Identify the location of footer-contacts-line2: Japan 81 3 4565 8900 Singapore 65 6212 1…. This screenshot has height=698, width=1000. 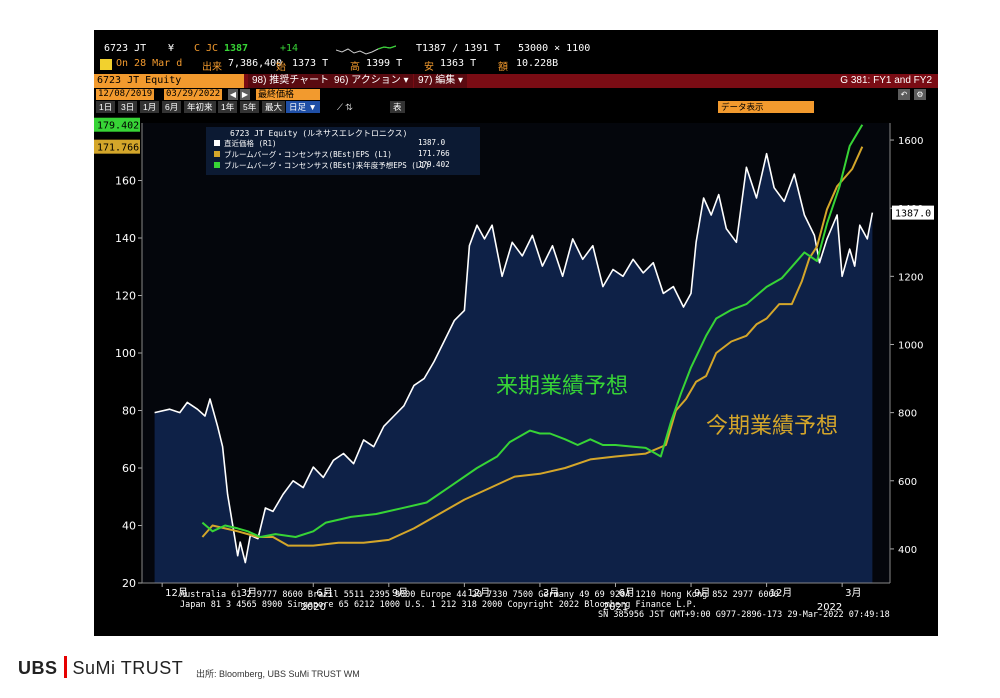
(438, 605).